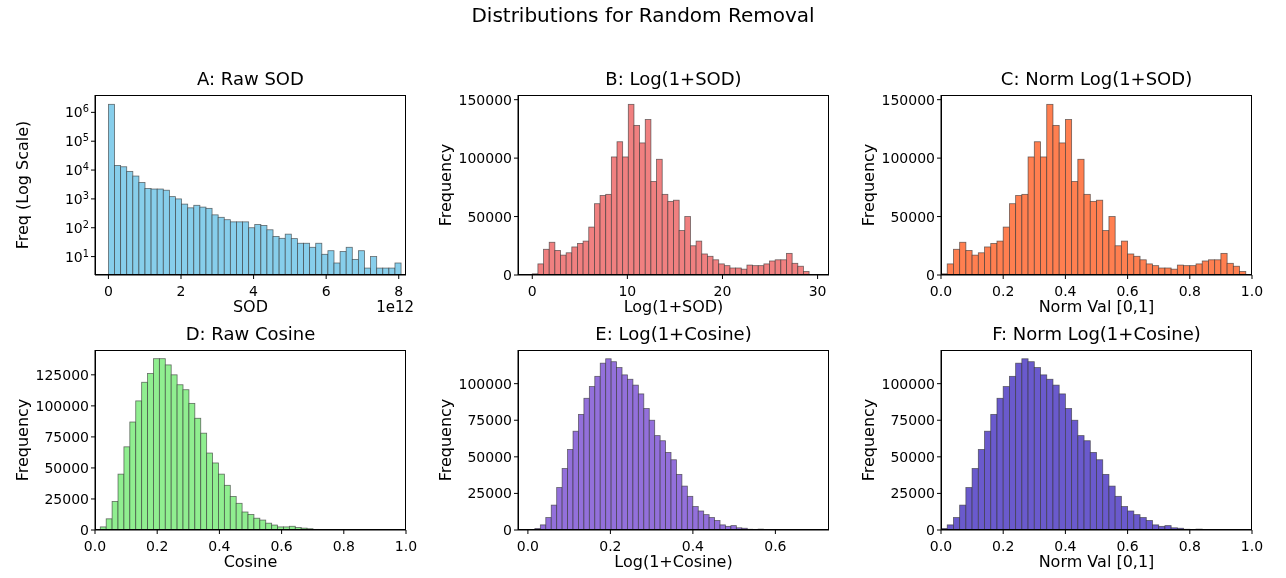 This screenshot has width=1286, height=578. I want to click on x-tick-label: 4, so click(254, 291).